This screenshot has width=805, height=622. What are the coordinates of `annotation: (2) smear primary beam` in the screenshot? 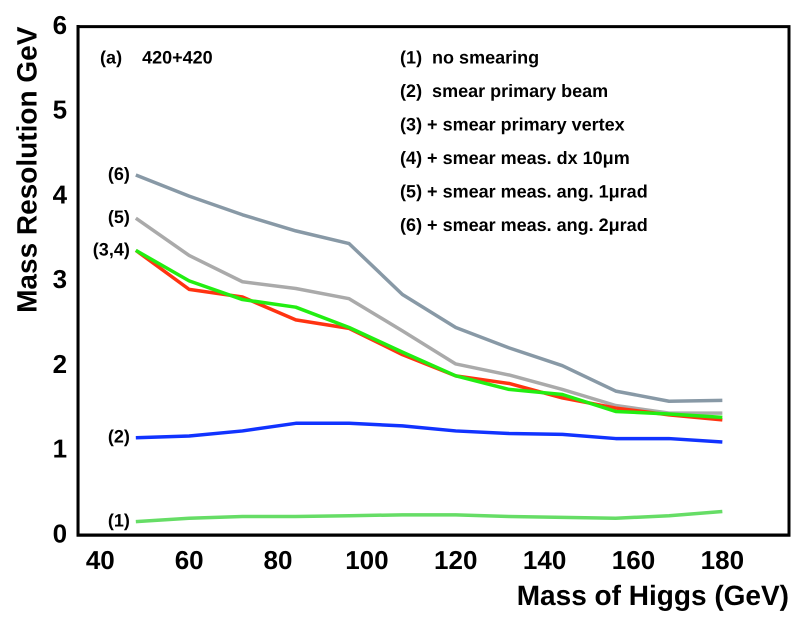 It's located at (504, 91).